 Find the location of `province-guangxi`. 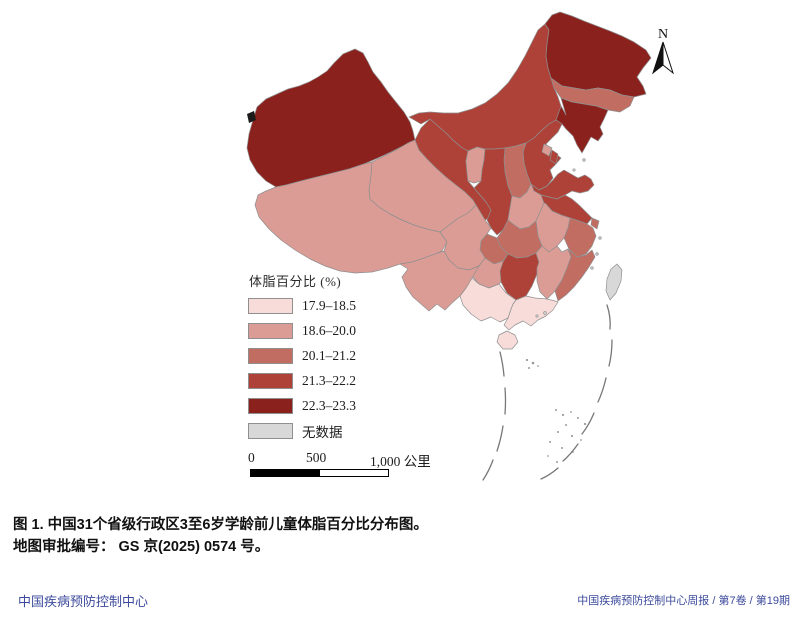

province-guangxi is located at coordinates (488, 300).